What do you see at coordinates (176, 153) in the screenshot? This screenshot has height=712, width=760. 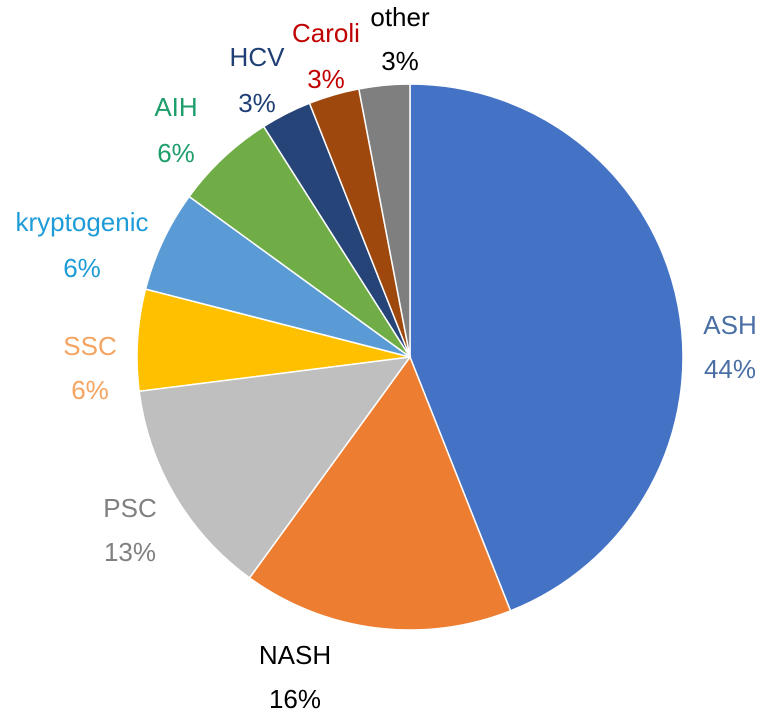 I see `label-aih-percent: 6%` at bounding box center [176, 153].